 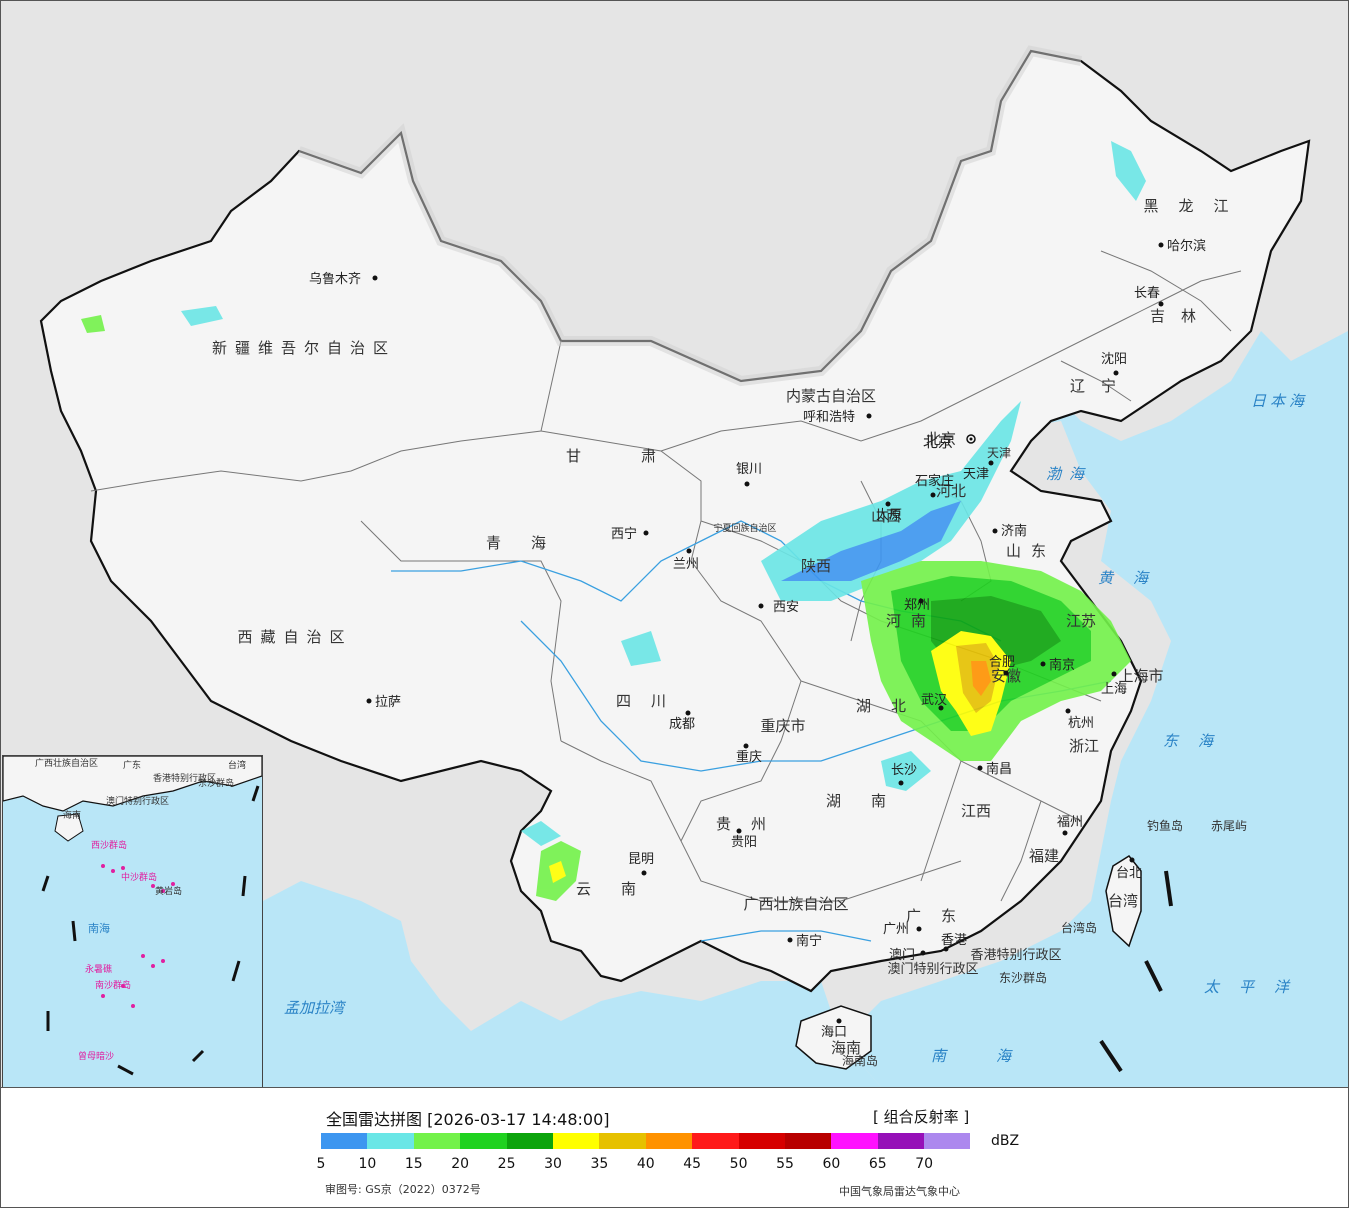 What do you see at coordinates (468, 1119) in the screenshot?
I see `map-title: 全国雷达拼图 [2026-03-17 14:48:00]` at bounding box center [468, 1119].